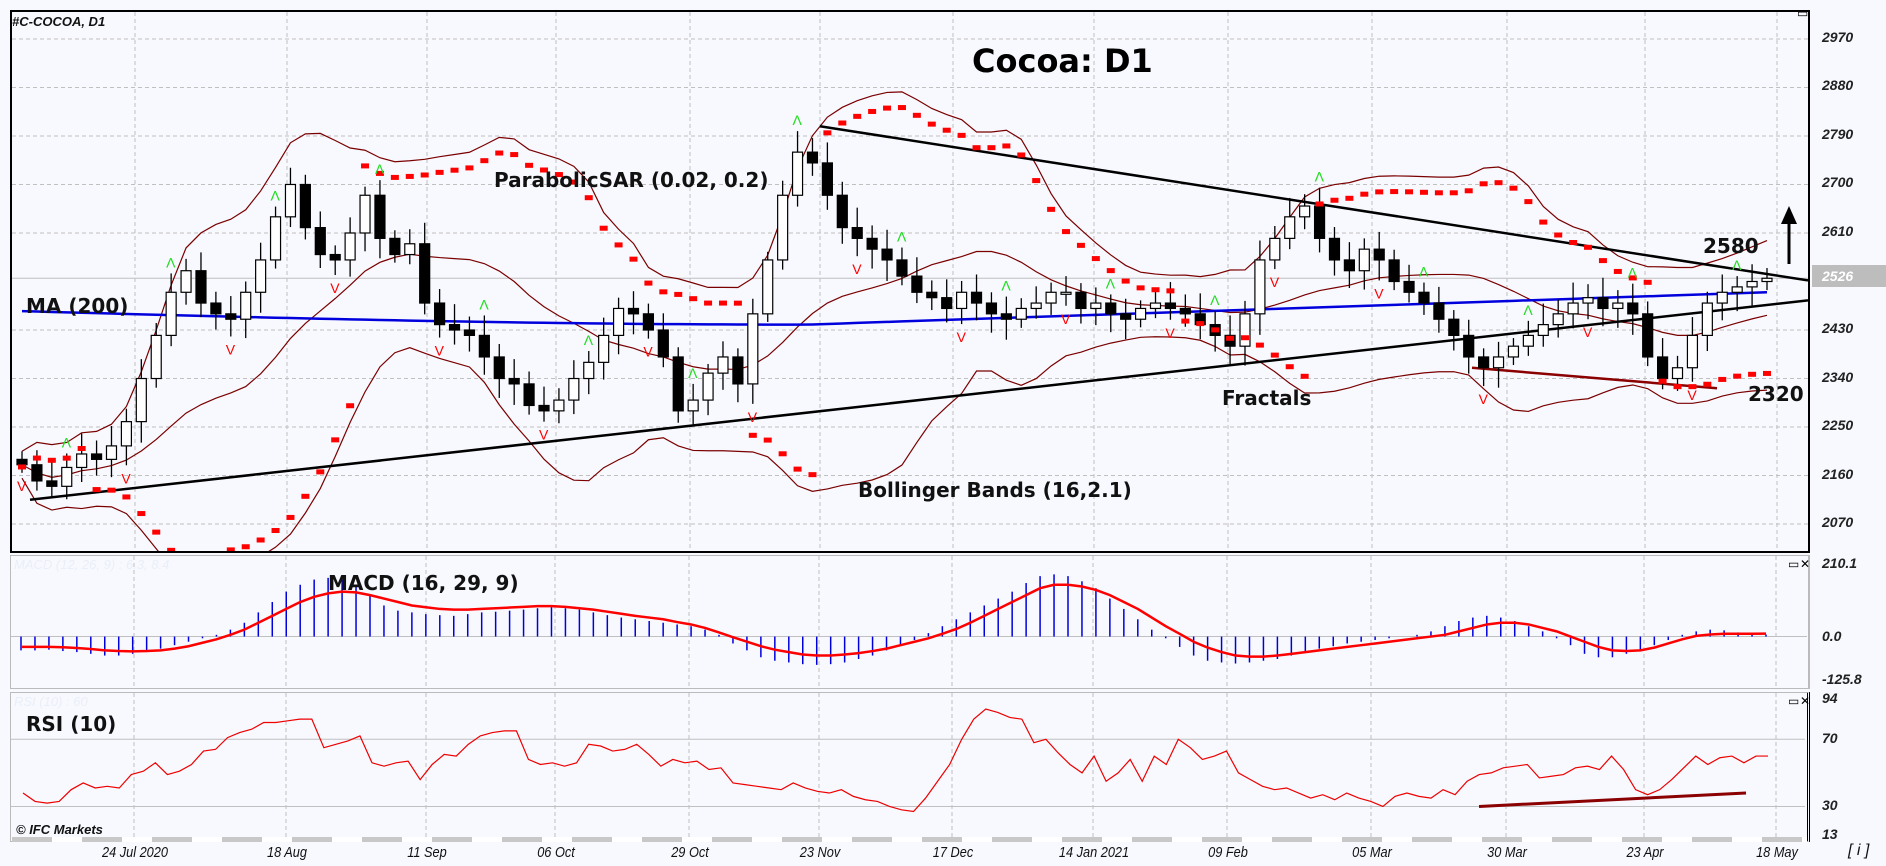 The width and height of the screenshot is (1886, 866). What do you see at coordinates (1805, 564) in the screenshot?
I see `macd-close-icon: ✕` at bounding box center [1805, 564].